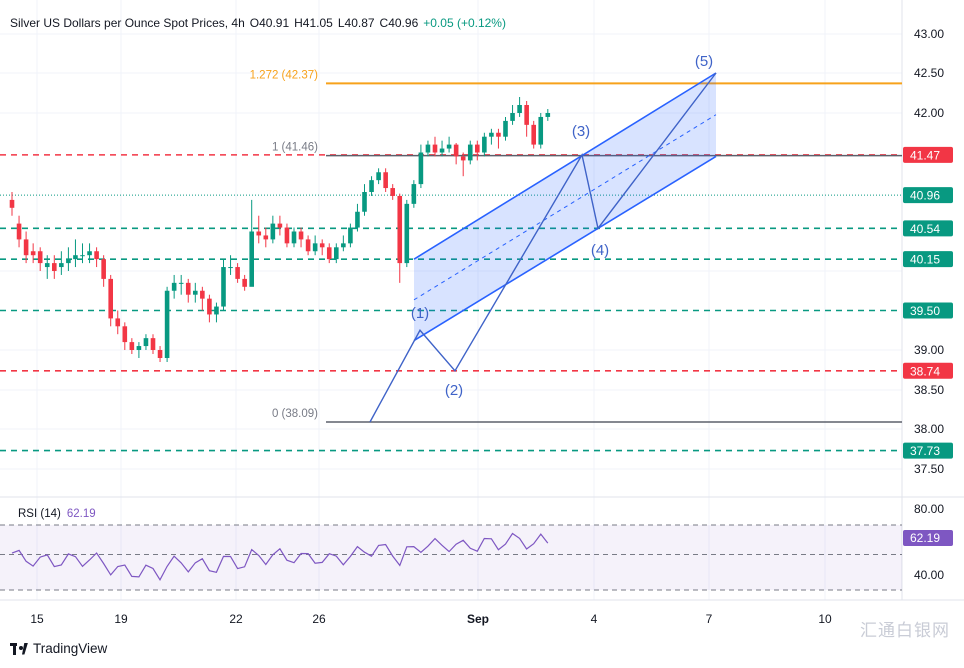 This screenshot has height=668, width=964. Describe the element at coordinates (269, 23) in the screenshot. I see `open-value: O40.91` at that location.